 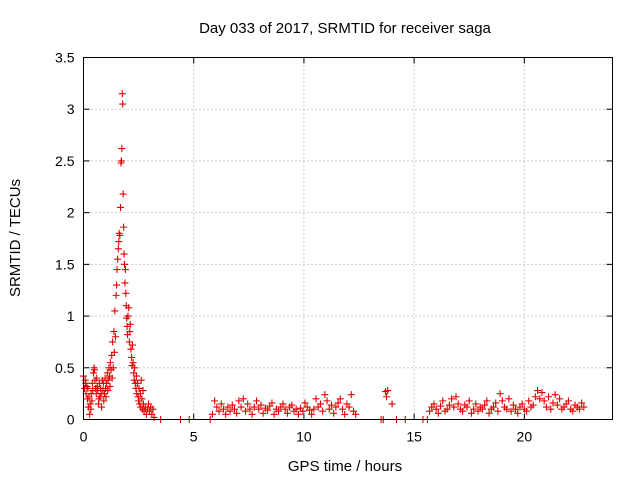 What do you see at coordinates (414, 437) in the screenshot?
I see `x-tick-label: 15` at bounding box center [414, 437].